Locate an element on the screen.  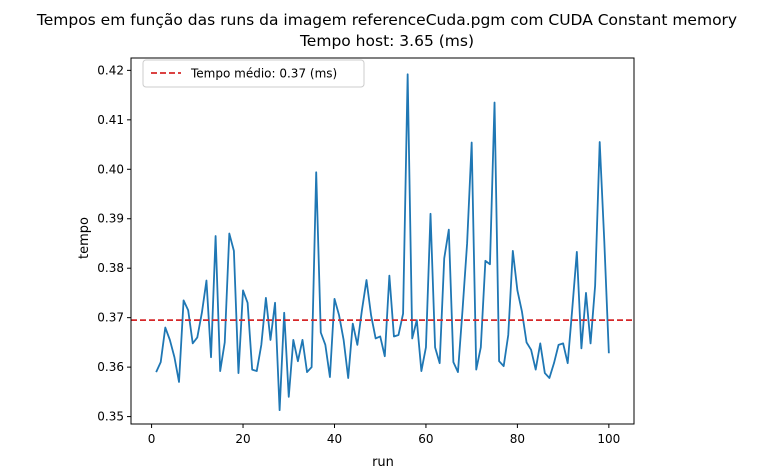
y-tick-label: 0.35 is located at coordinates (110, 417).